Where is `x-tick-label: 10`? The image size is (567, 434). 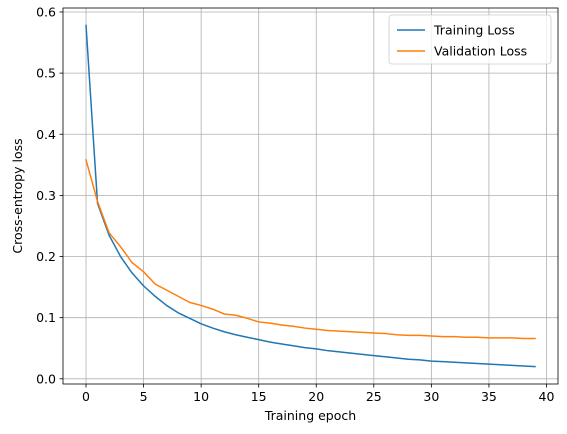
x-tick-label: 10 is located at coordinates (201, 396).